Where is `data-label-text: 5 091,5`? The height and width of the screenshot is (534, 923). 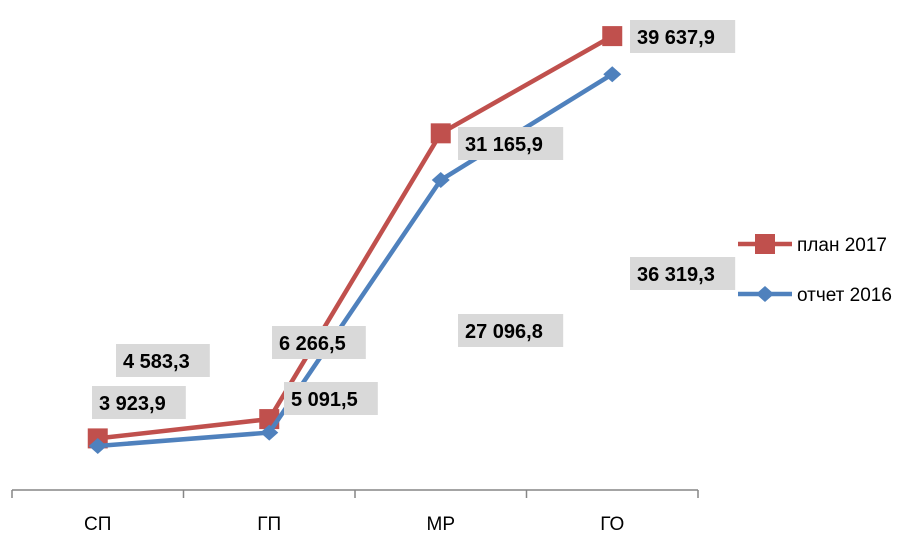 data-label-text: 5 091,5 is located at coordinates (324, 400).